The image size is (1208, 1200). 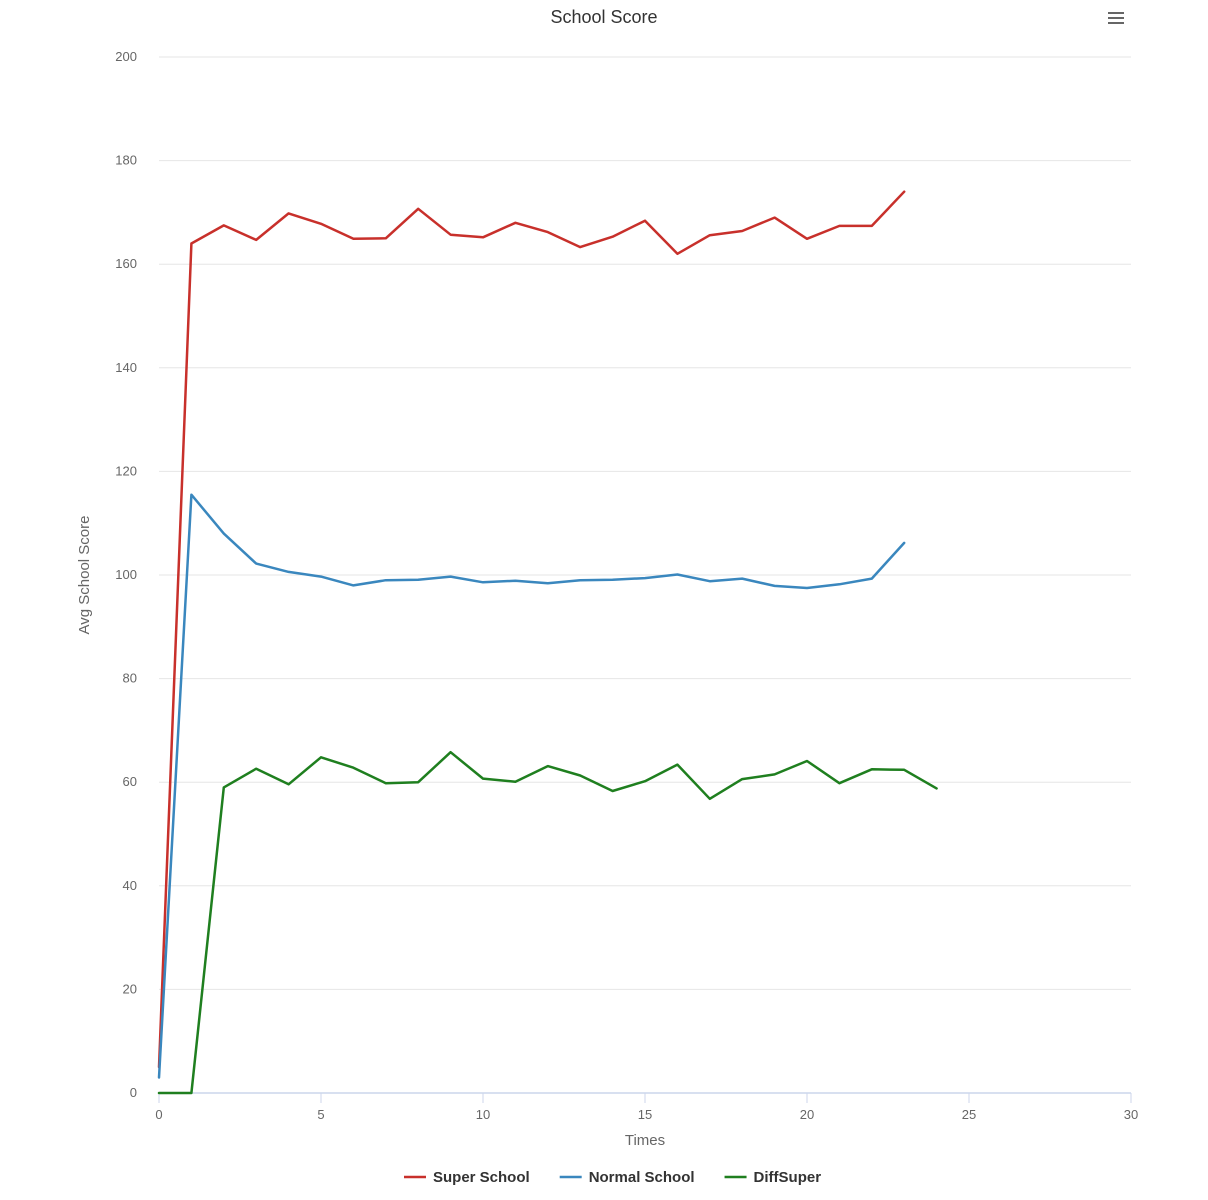 I want to click on x-axis: 0 5 10 15 20 25 30, so click(x=646, y=1107).